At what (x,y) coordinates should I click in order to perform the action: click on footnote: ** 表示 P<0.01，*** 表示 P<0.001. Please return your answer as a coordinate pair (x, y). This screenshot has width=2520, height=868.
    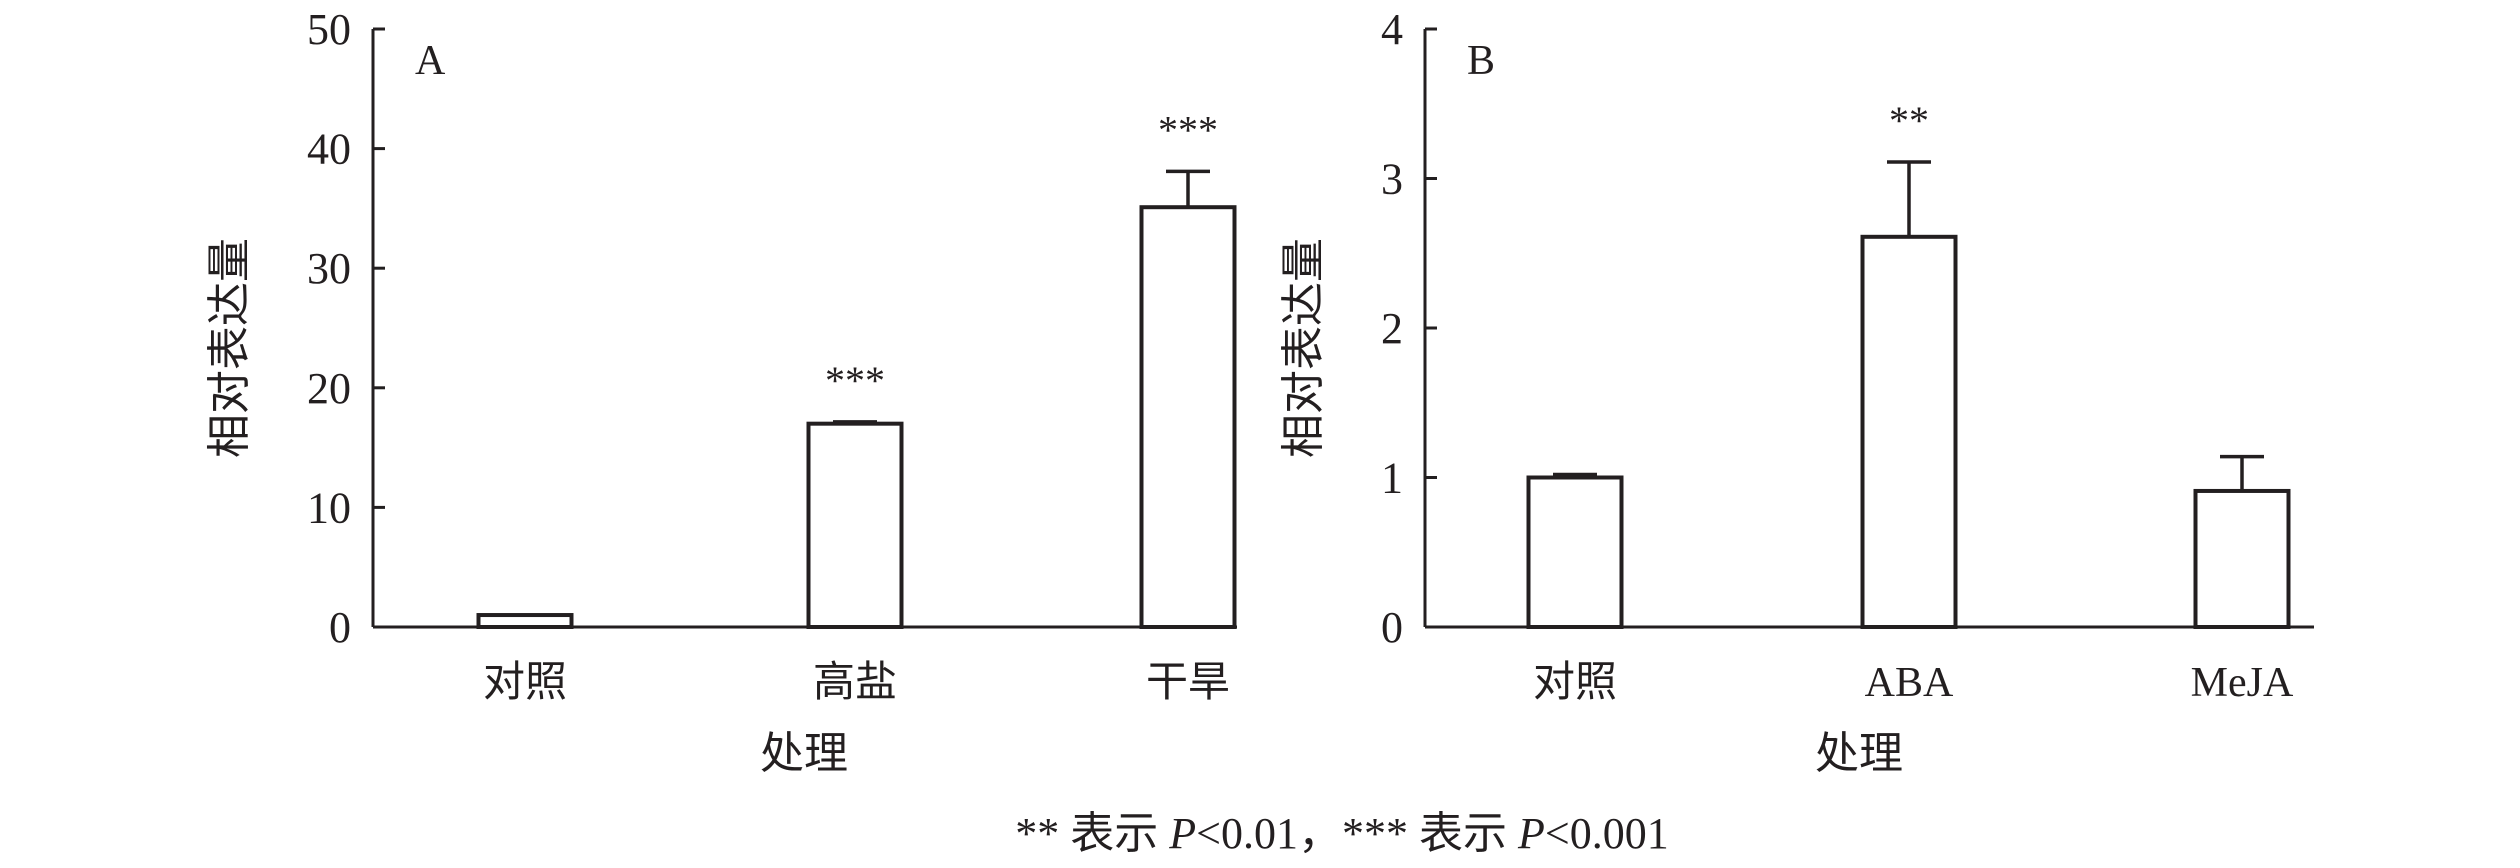
    Looking at the image, I should click on (1341, 833).